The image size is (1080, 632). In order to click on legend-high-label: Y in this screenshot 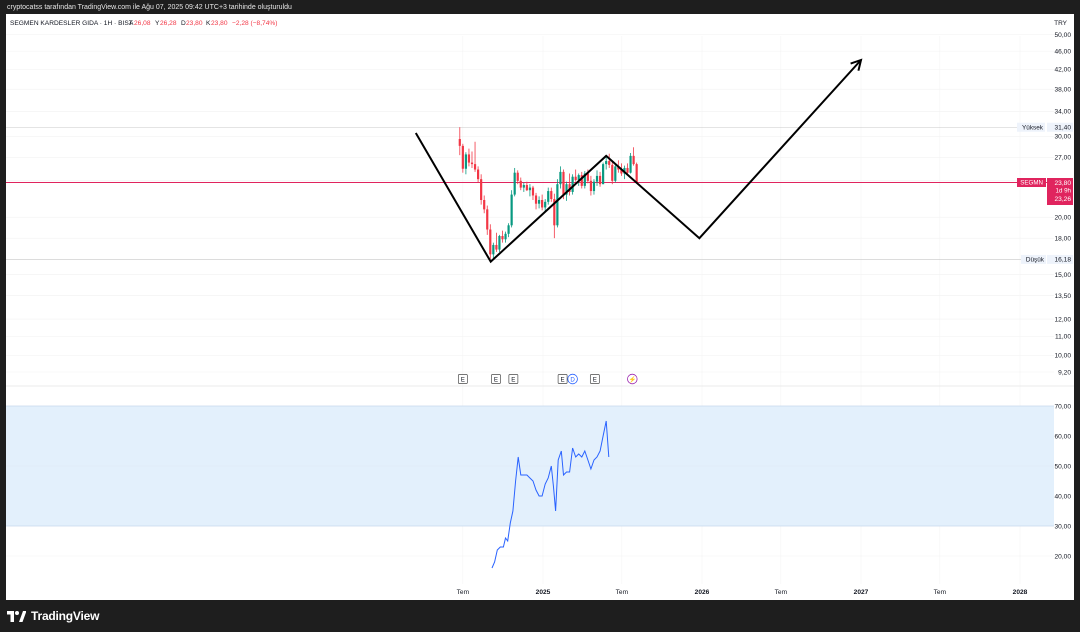, I will do `click(157, 23)`.